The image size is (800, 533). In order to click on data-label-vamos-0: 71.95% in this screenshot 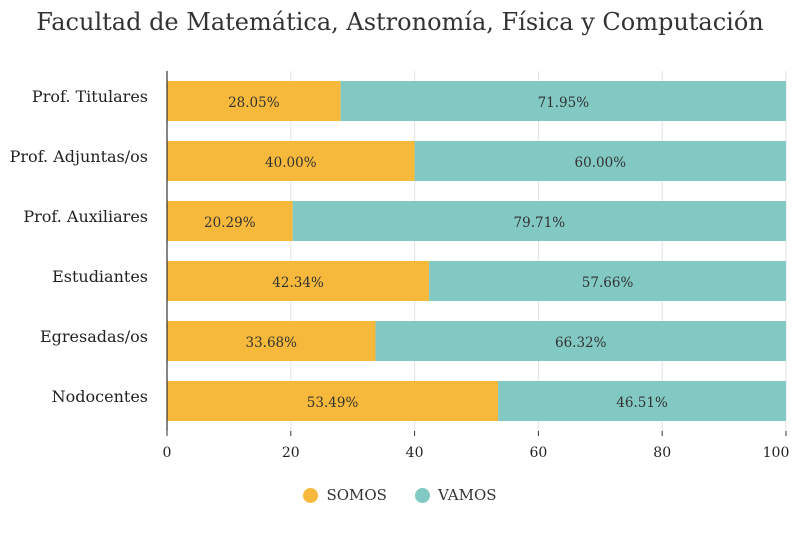, I will do `click(564, 103)`.